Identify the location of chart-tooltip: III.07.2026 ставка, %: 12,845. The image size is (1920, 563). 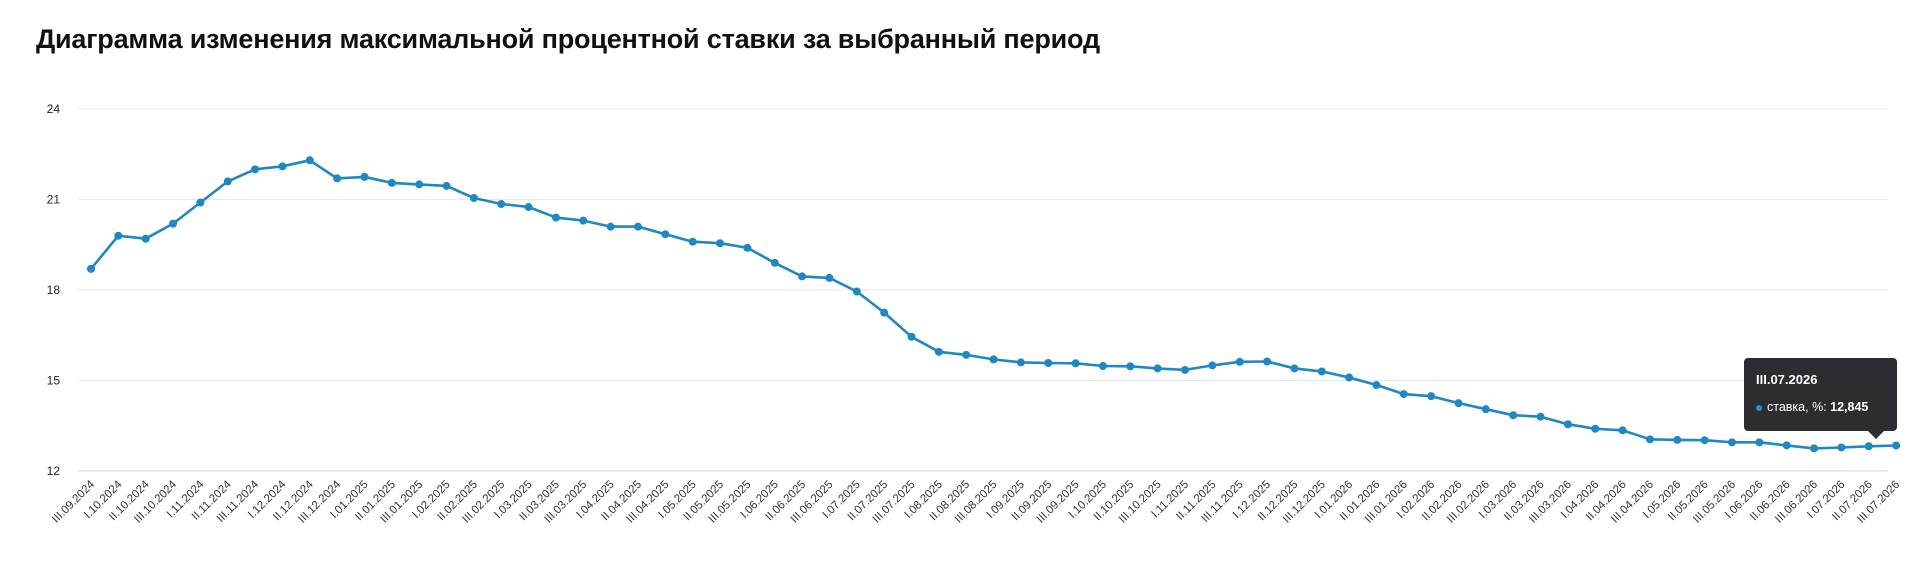
(1820, 398).